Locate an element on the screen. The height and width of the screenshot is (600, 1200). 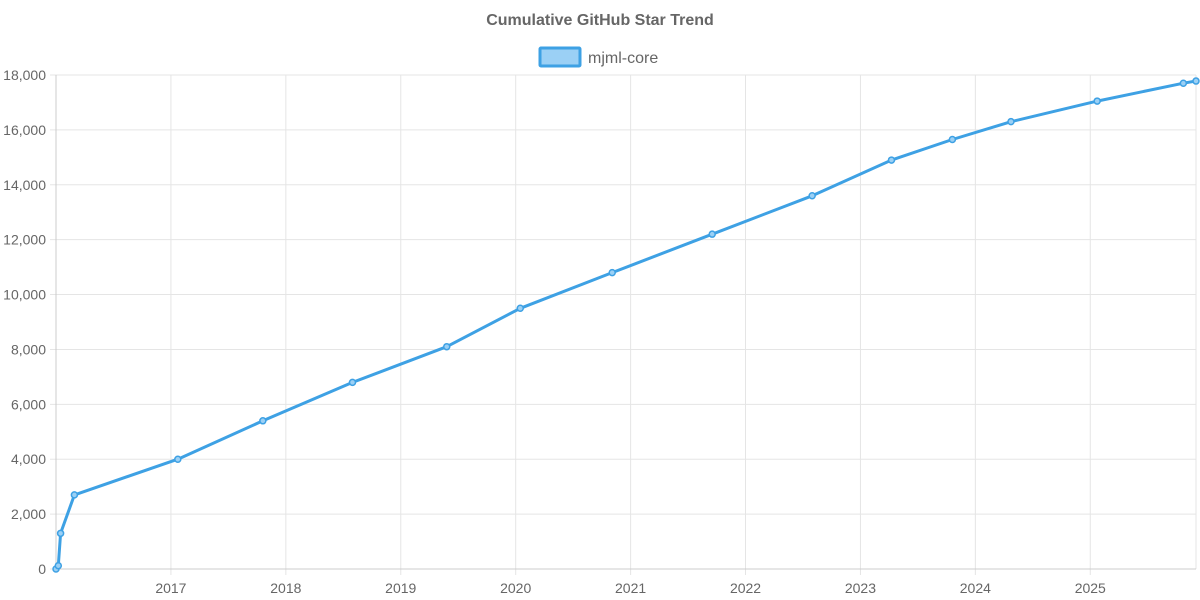
y-tick-label: 6,000 is located at coordinates (28, 404).